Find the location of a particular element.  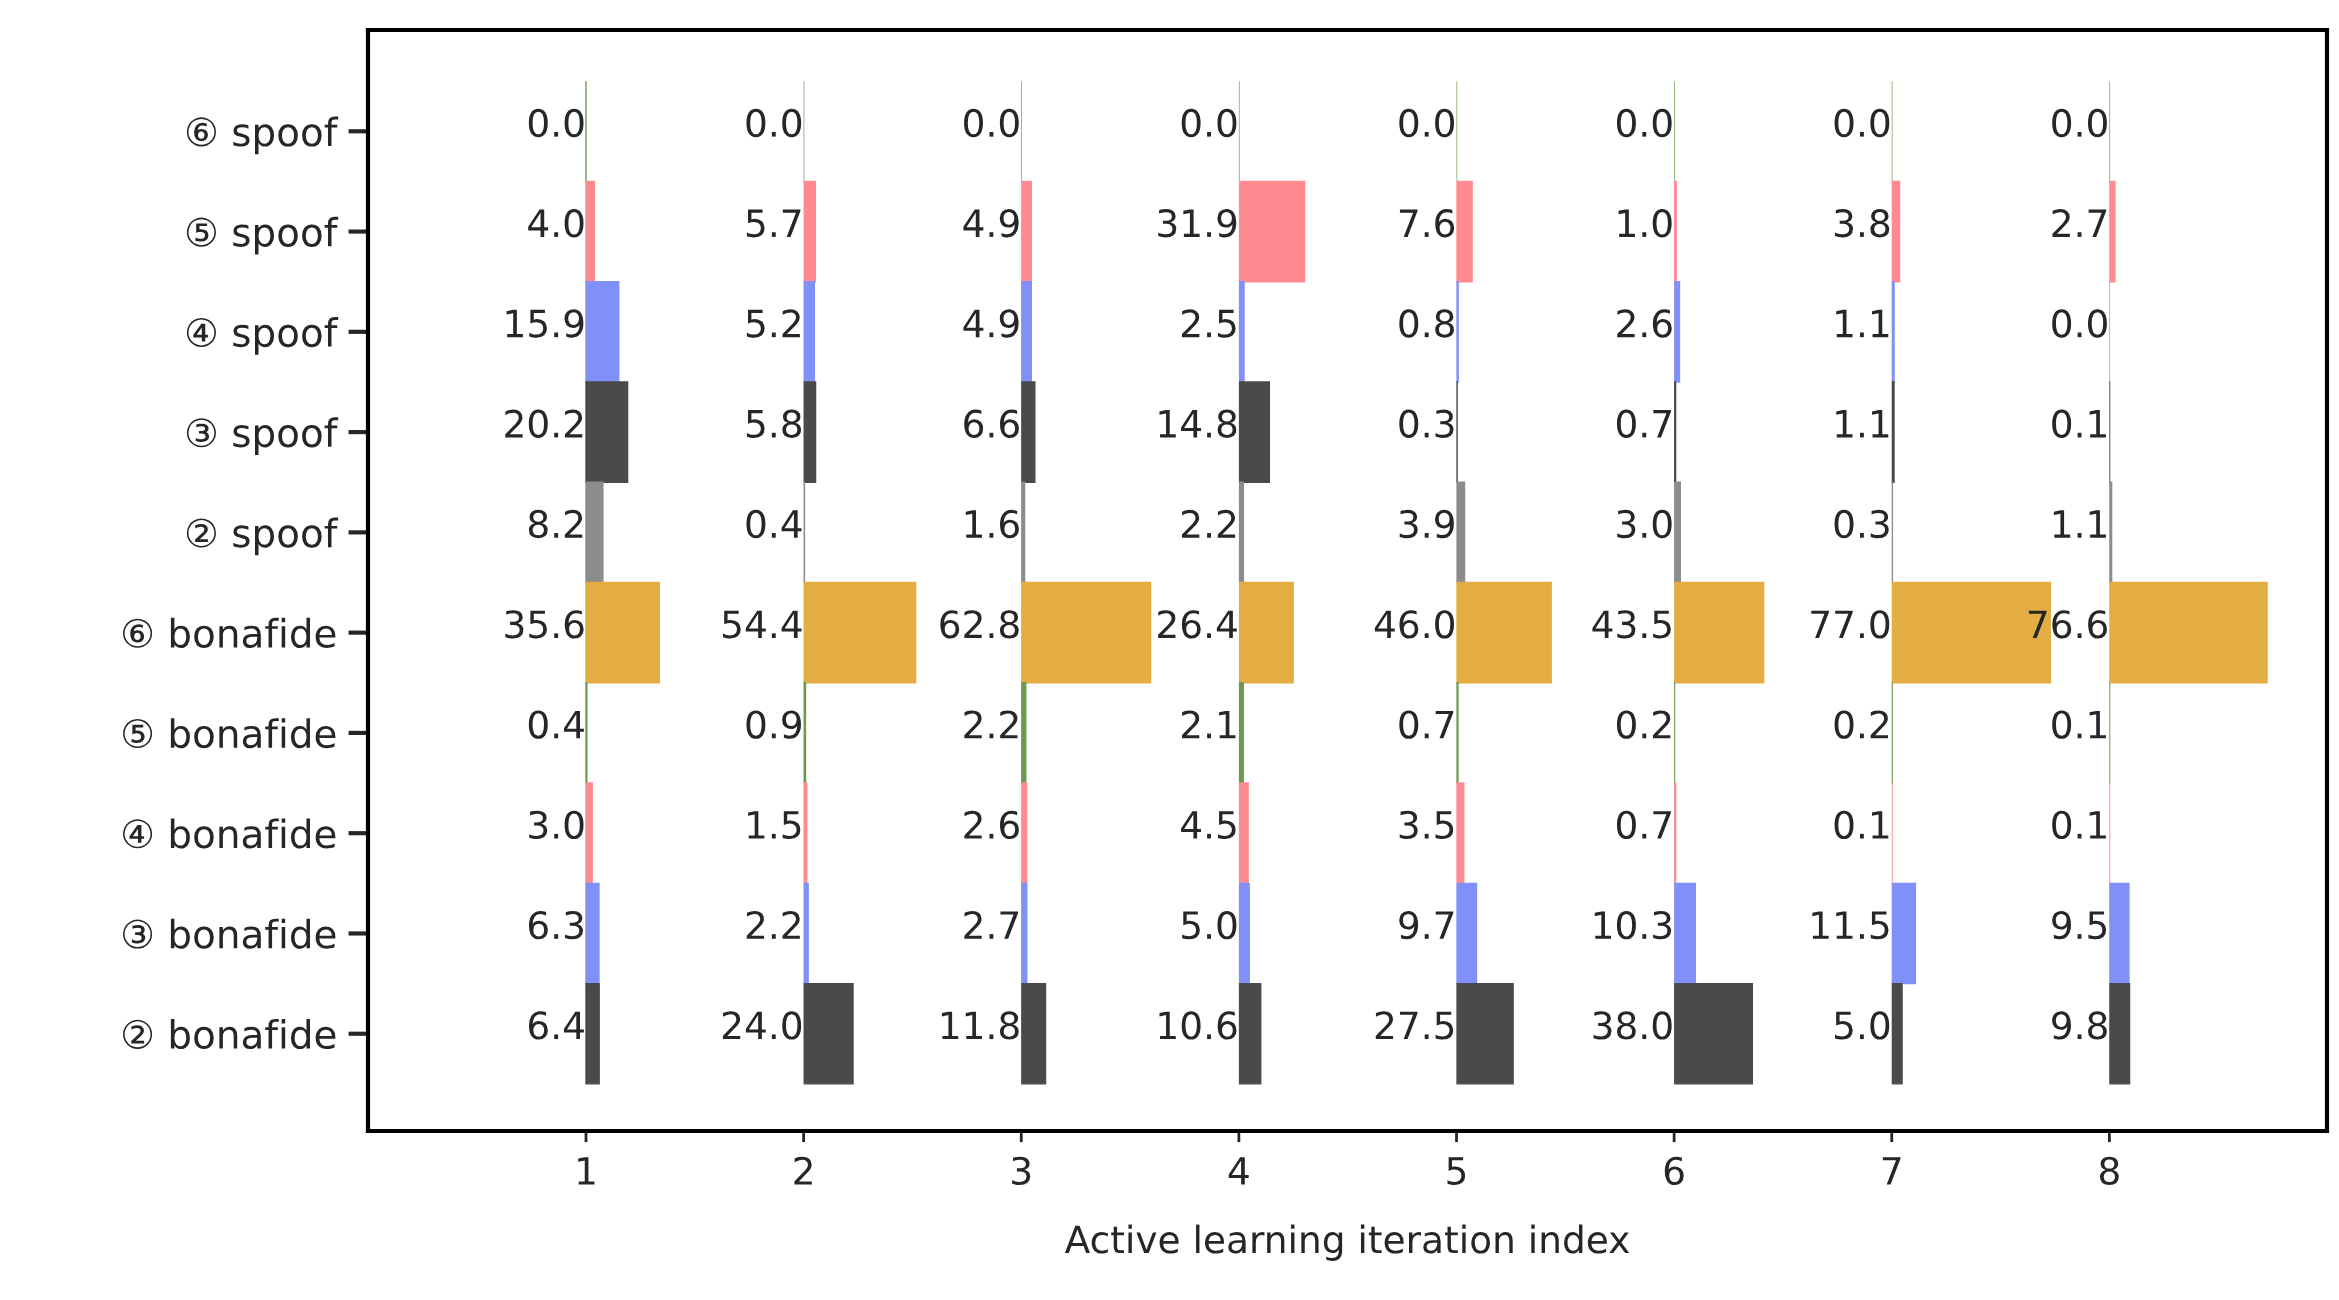

data-label: 0.8 is located at coordinates (1426, 323).